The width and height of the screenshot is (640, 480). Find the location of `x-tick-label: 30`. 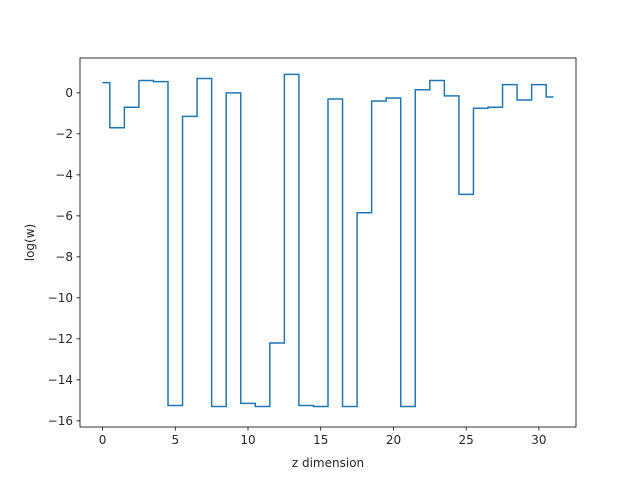

x-tick-label: 30 is located at coordinates (538, 440).